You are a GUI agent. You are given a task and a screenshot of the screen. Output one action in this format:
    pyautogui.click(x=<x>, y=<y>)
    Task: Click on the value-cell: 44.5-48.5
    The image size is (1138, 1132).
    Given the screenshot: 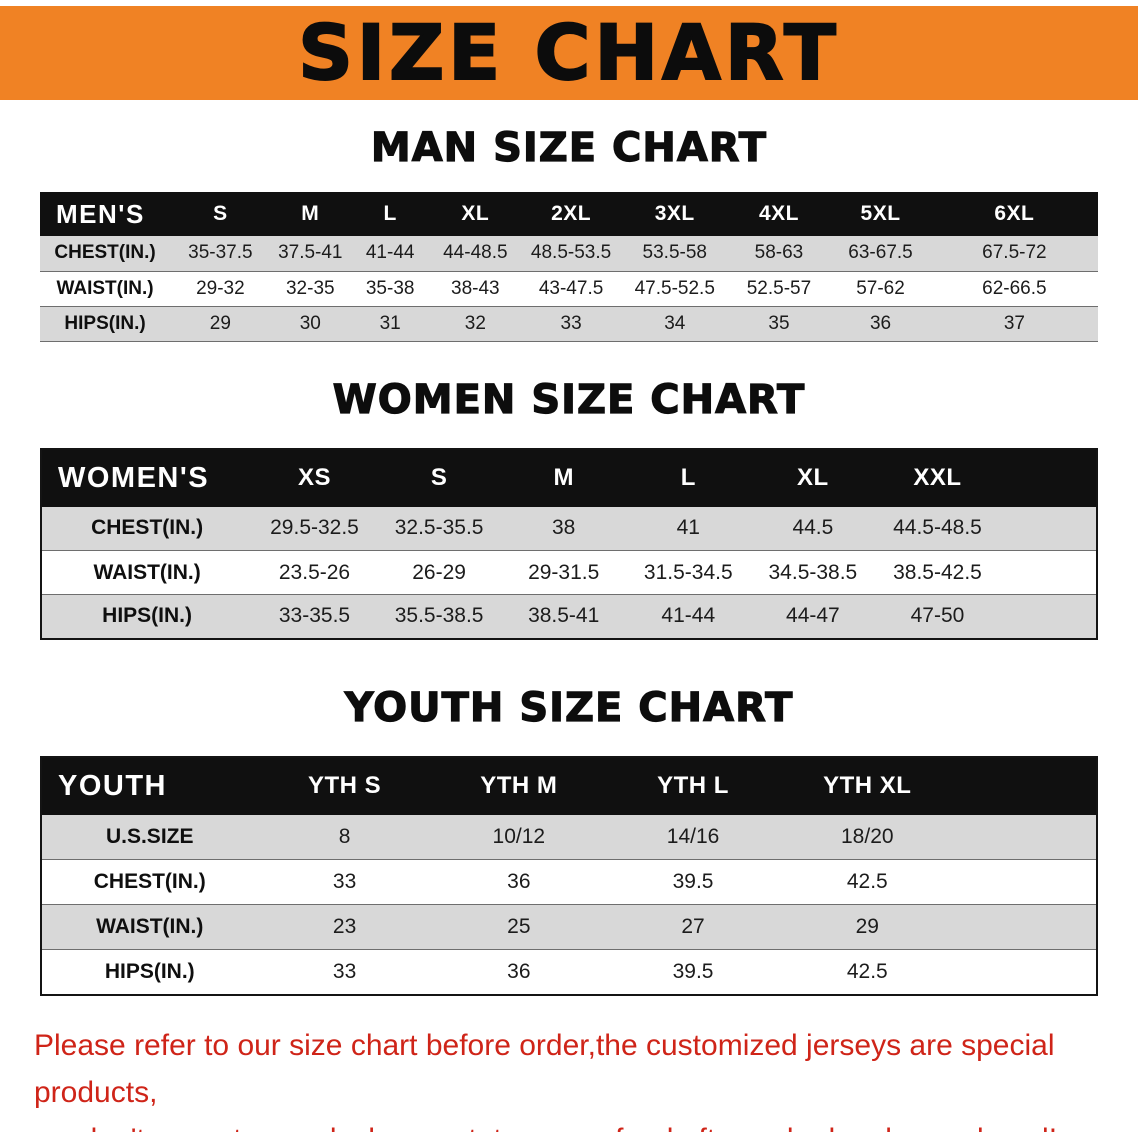 What is the action you would take?
    pyautogui.click(x=937, y=528)
    